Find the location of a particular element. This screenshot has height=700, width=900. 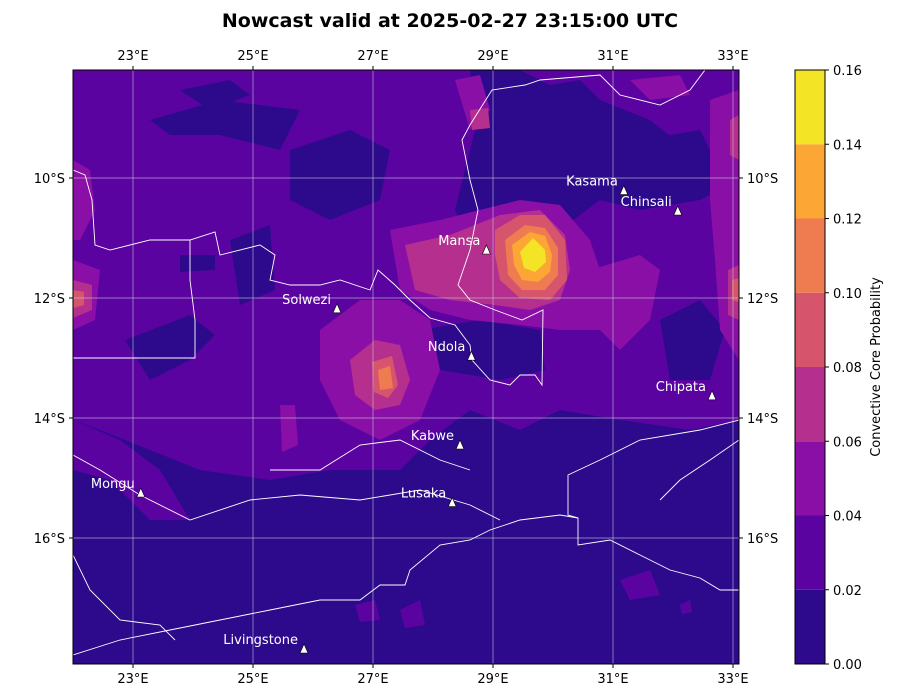

colorbar-tick-label: 0.12 is located at coordinates (847, 220).